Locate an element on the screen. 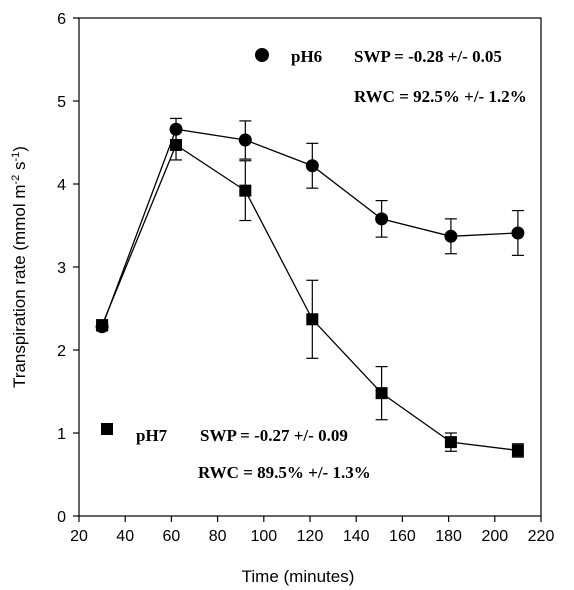 The width and height of the screenshot is (574, 590). y-axis-label-sup1: -2 is located at coordinates (16, 180).